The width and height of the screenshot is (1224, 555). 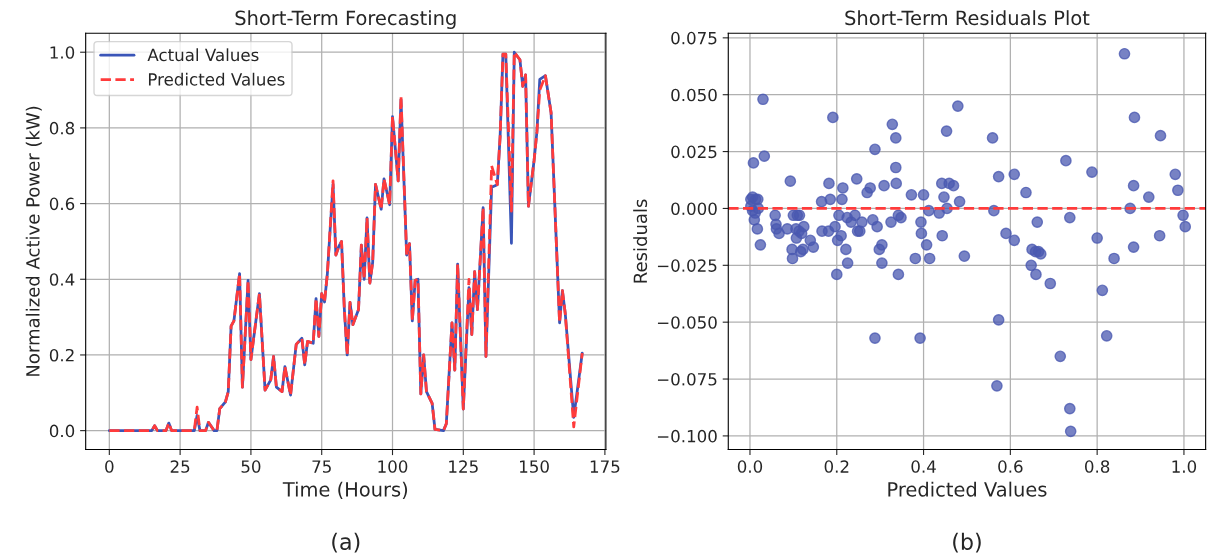 I want to click on y-tick-label: −0.100, so click(x=687, y=436).